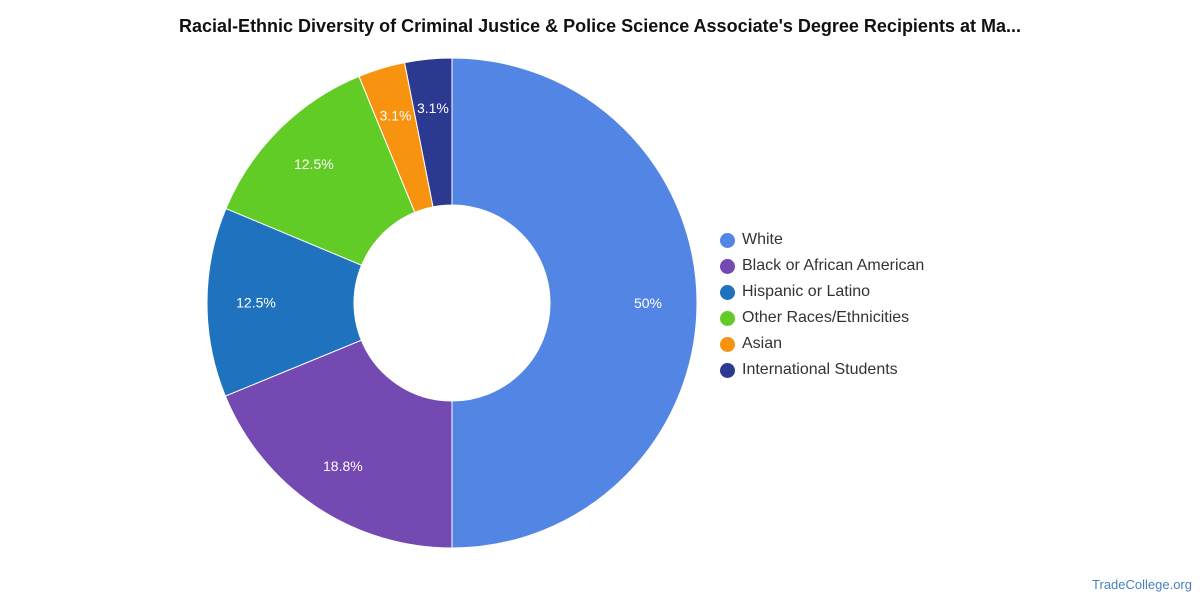 Image resolution: width=1200 pixels, height=600 pixels. What do you see at coordinates (727, 370) in the screenshot?
I see `legend-swatch-international-students` at bounding box center [727, 370].